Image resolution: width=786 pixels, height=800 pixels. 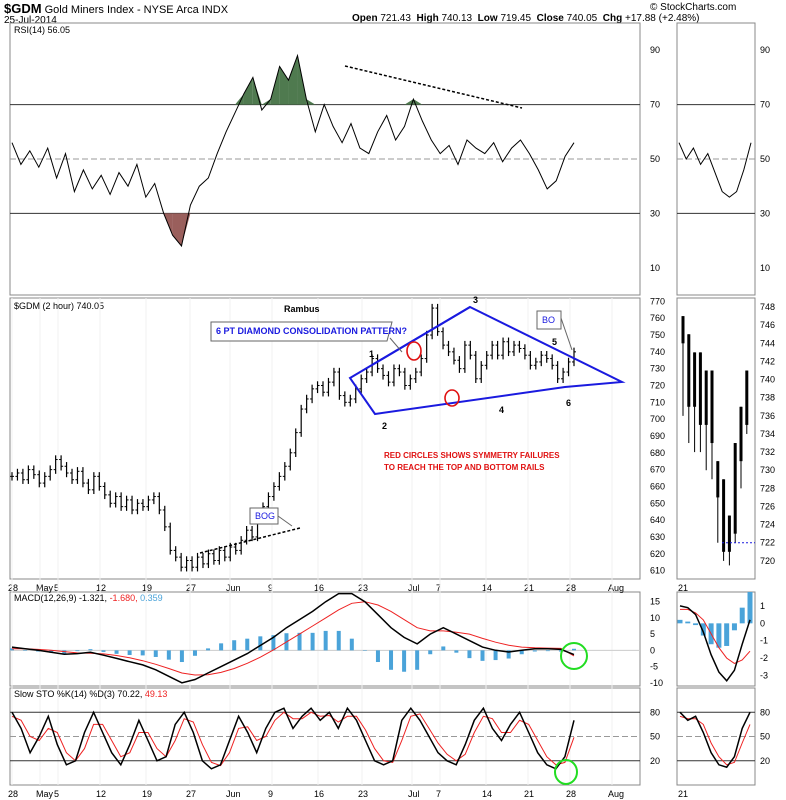 I want to click on macd-signal-line, so click(x=293, y=638).